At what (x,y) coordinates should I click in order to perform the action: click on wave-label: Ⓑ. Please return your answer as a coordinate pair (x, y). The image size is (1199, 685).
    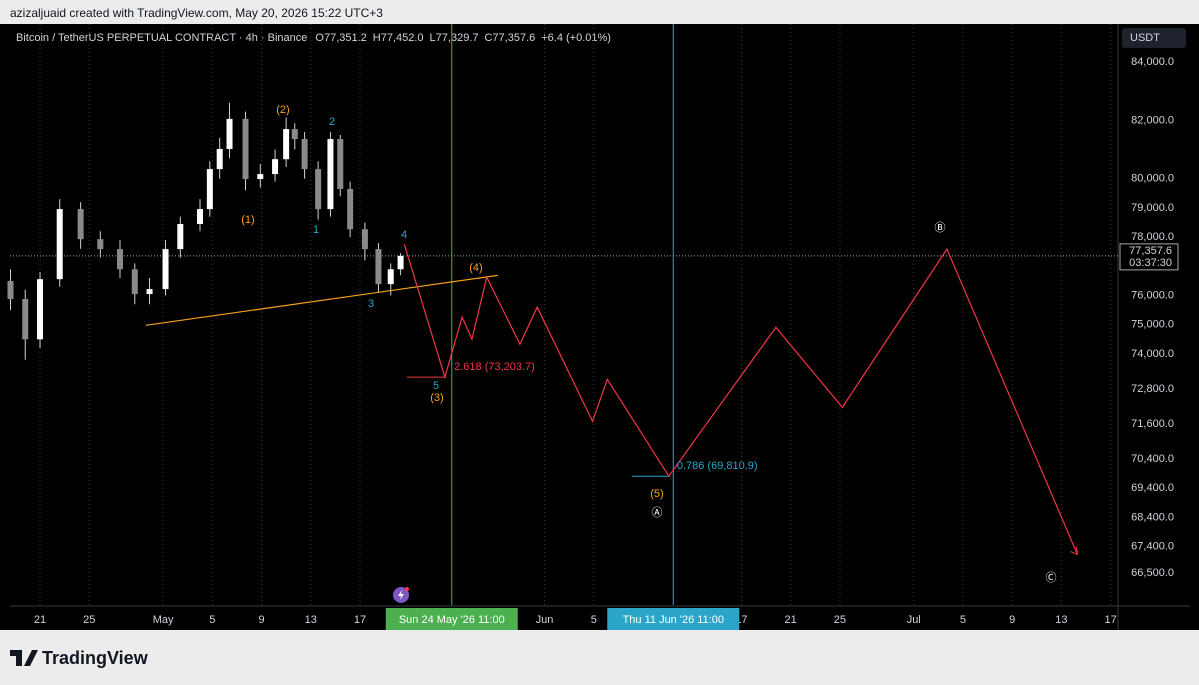
    Looking at the image, I should click on (940, 227).